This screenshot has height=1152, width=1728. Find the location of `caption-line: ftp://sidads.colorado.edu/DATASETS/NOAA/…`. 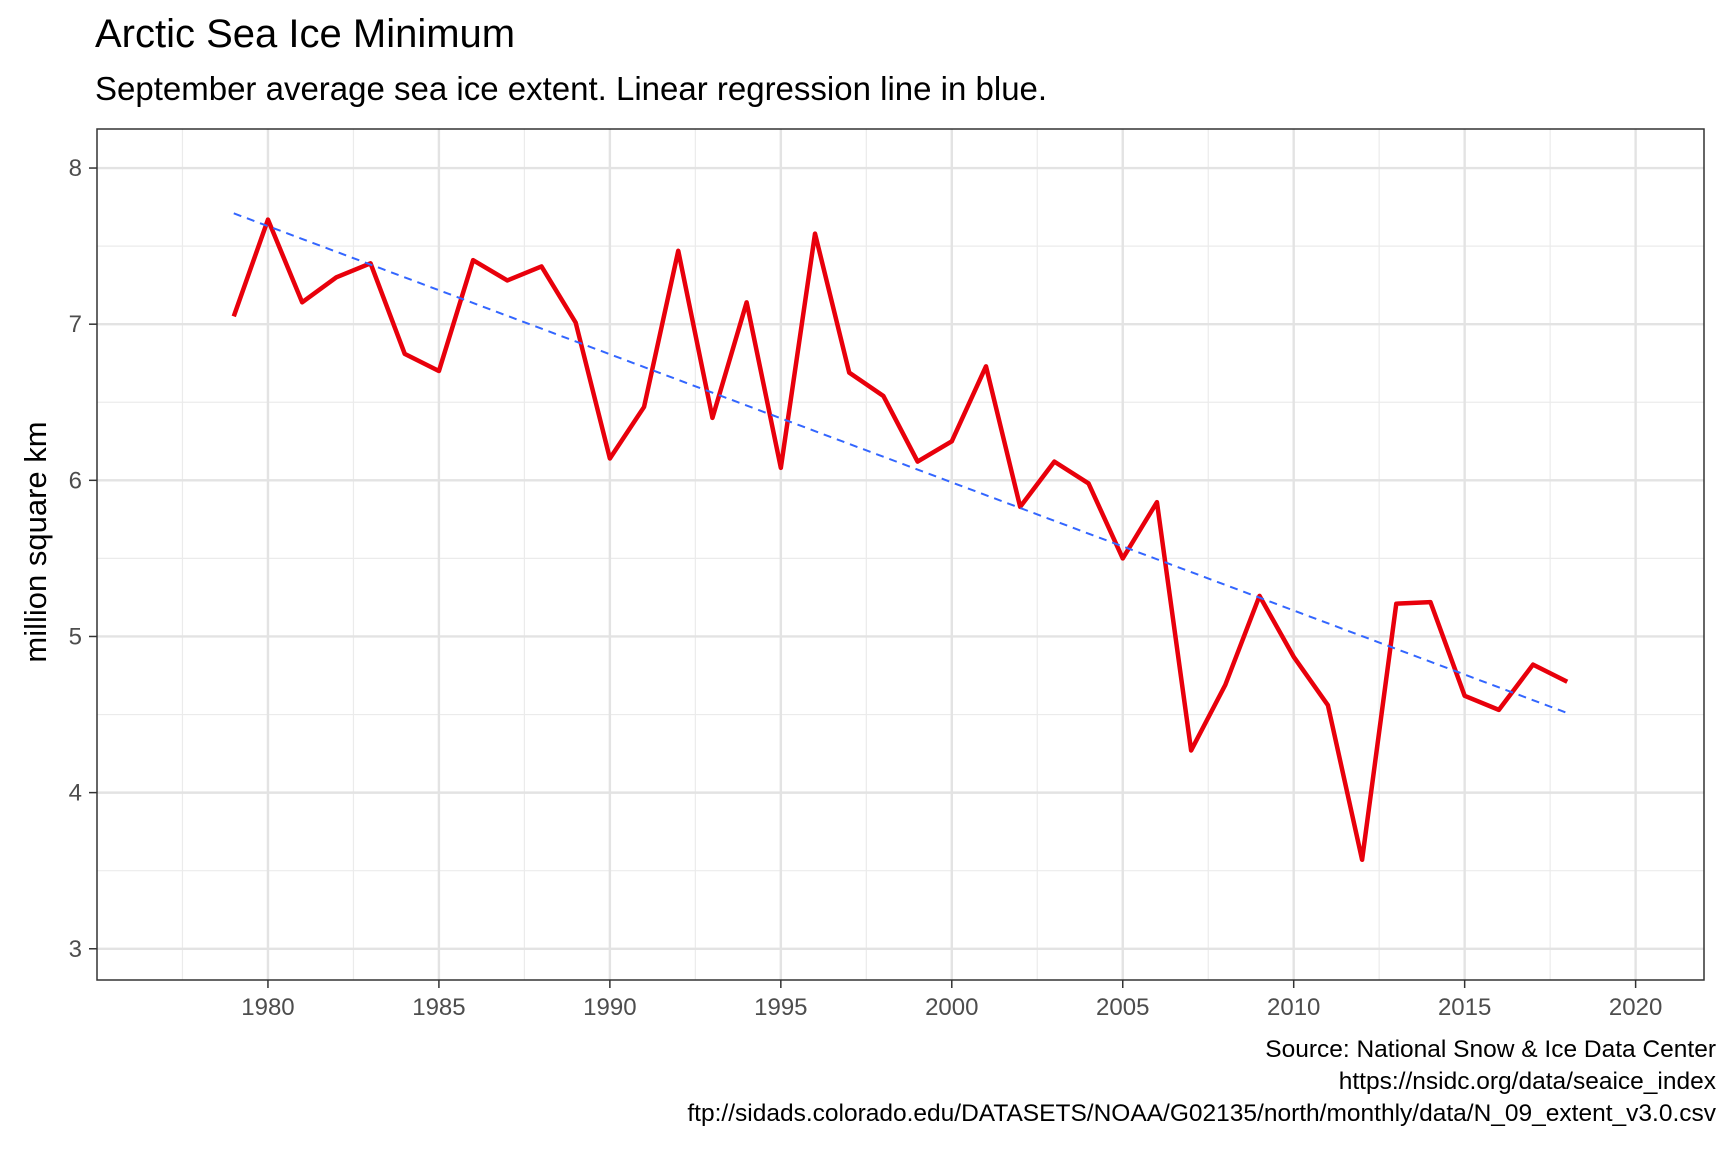

caption-line: ftp://sidads.colorado.edu/DATASETS/NOAA/… is located at coordinates (1201, 1113).